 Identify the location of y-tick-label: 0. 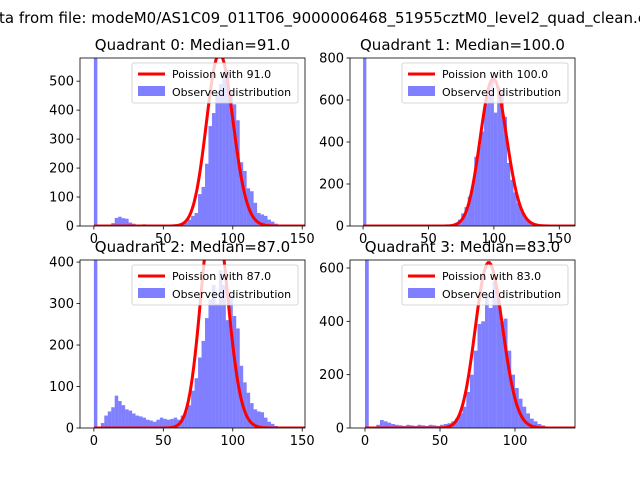
(340, 429).